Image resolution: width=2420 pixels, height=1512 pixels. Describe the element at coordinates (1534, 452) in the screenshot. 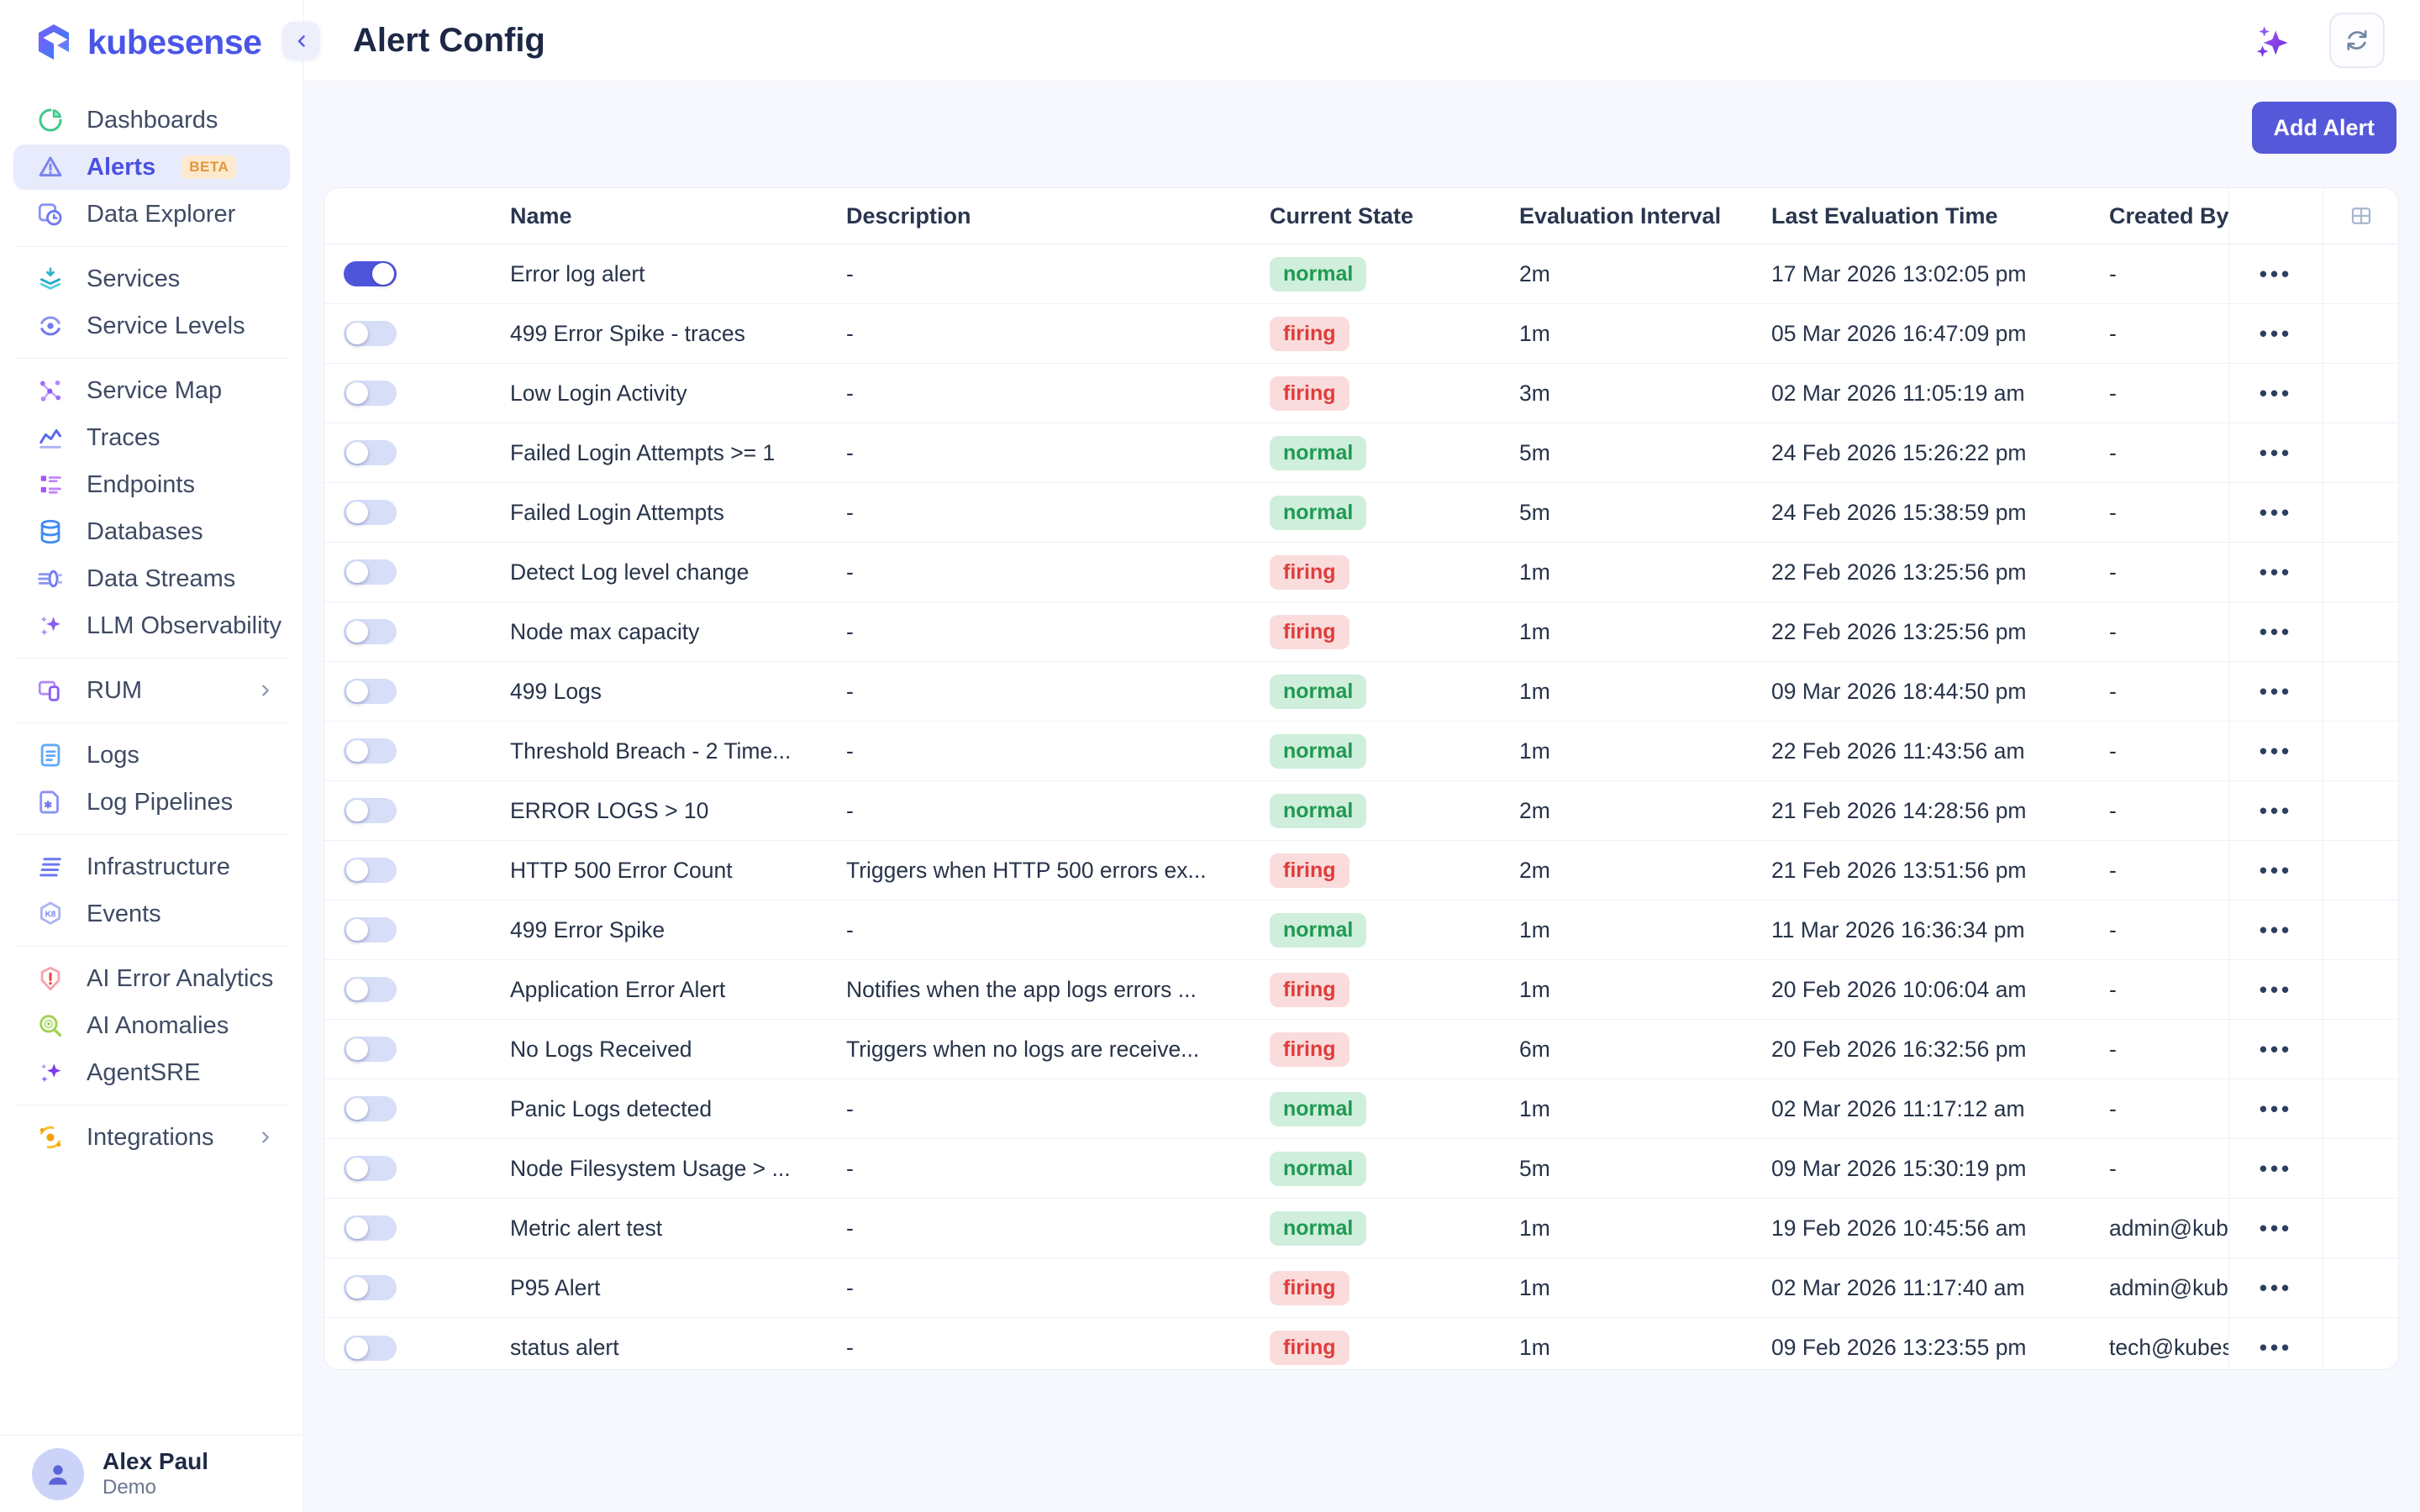

I see `evaluation-interval: 5m` at that location.